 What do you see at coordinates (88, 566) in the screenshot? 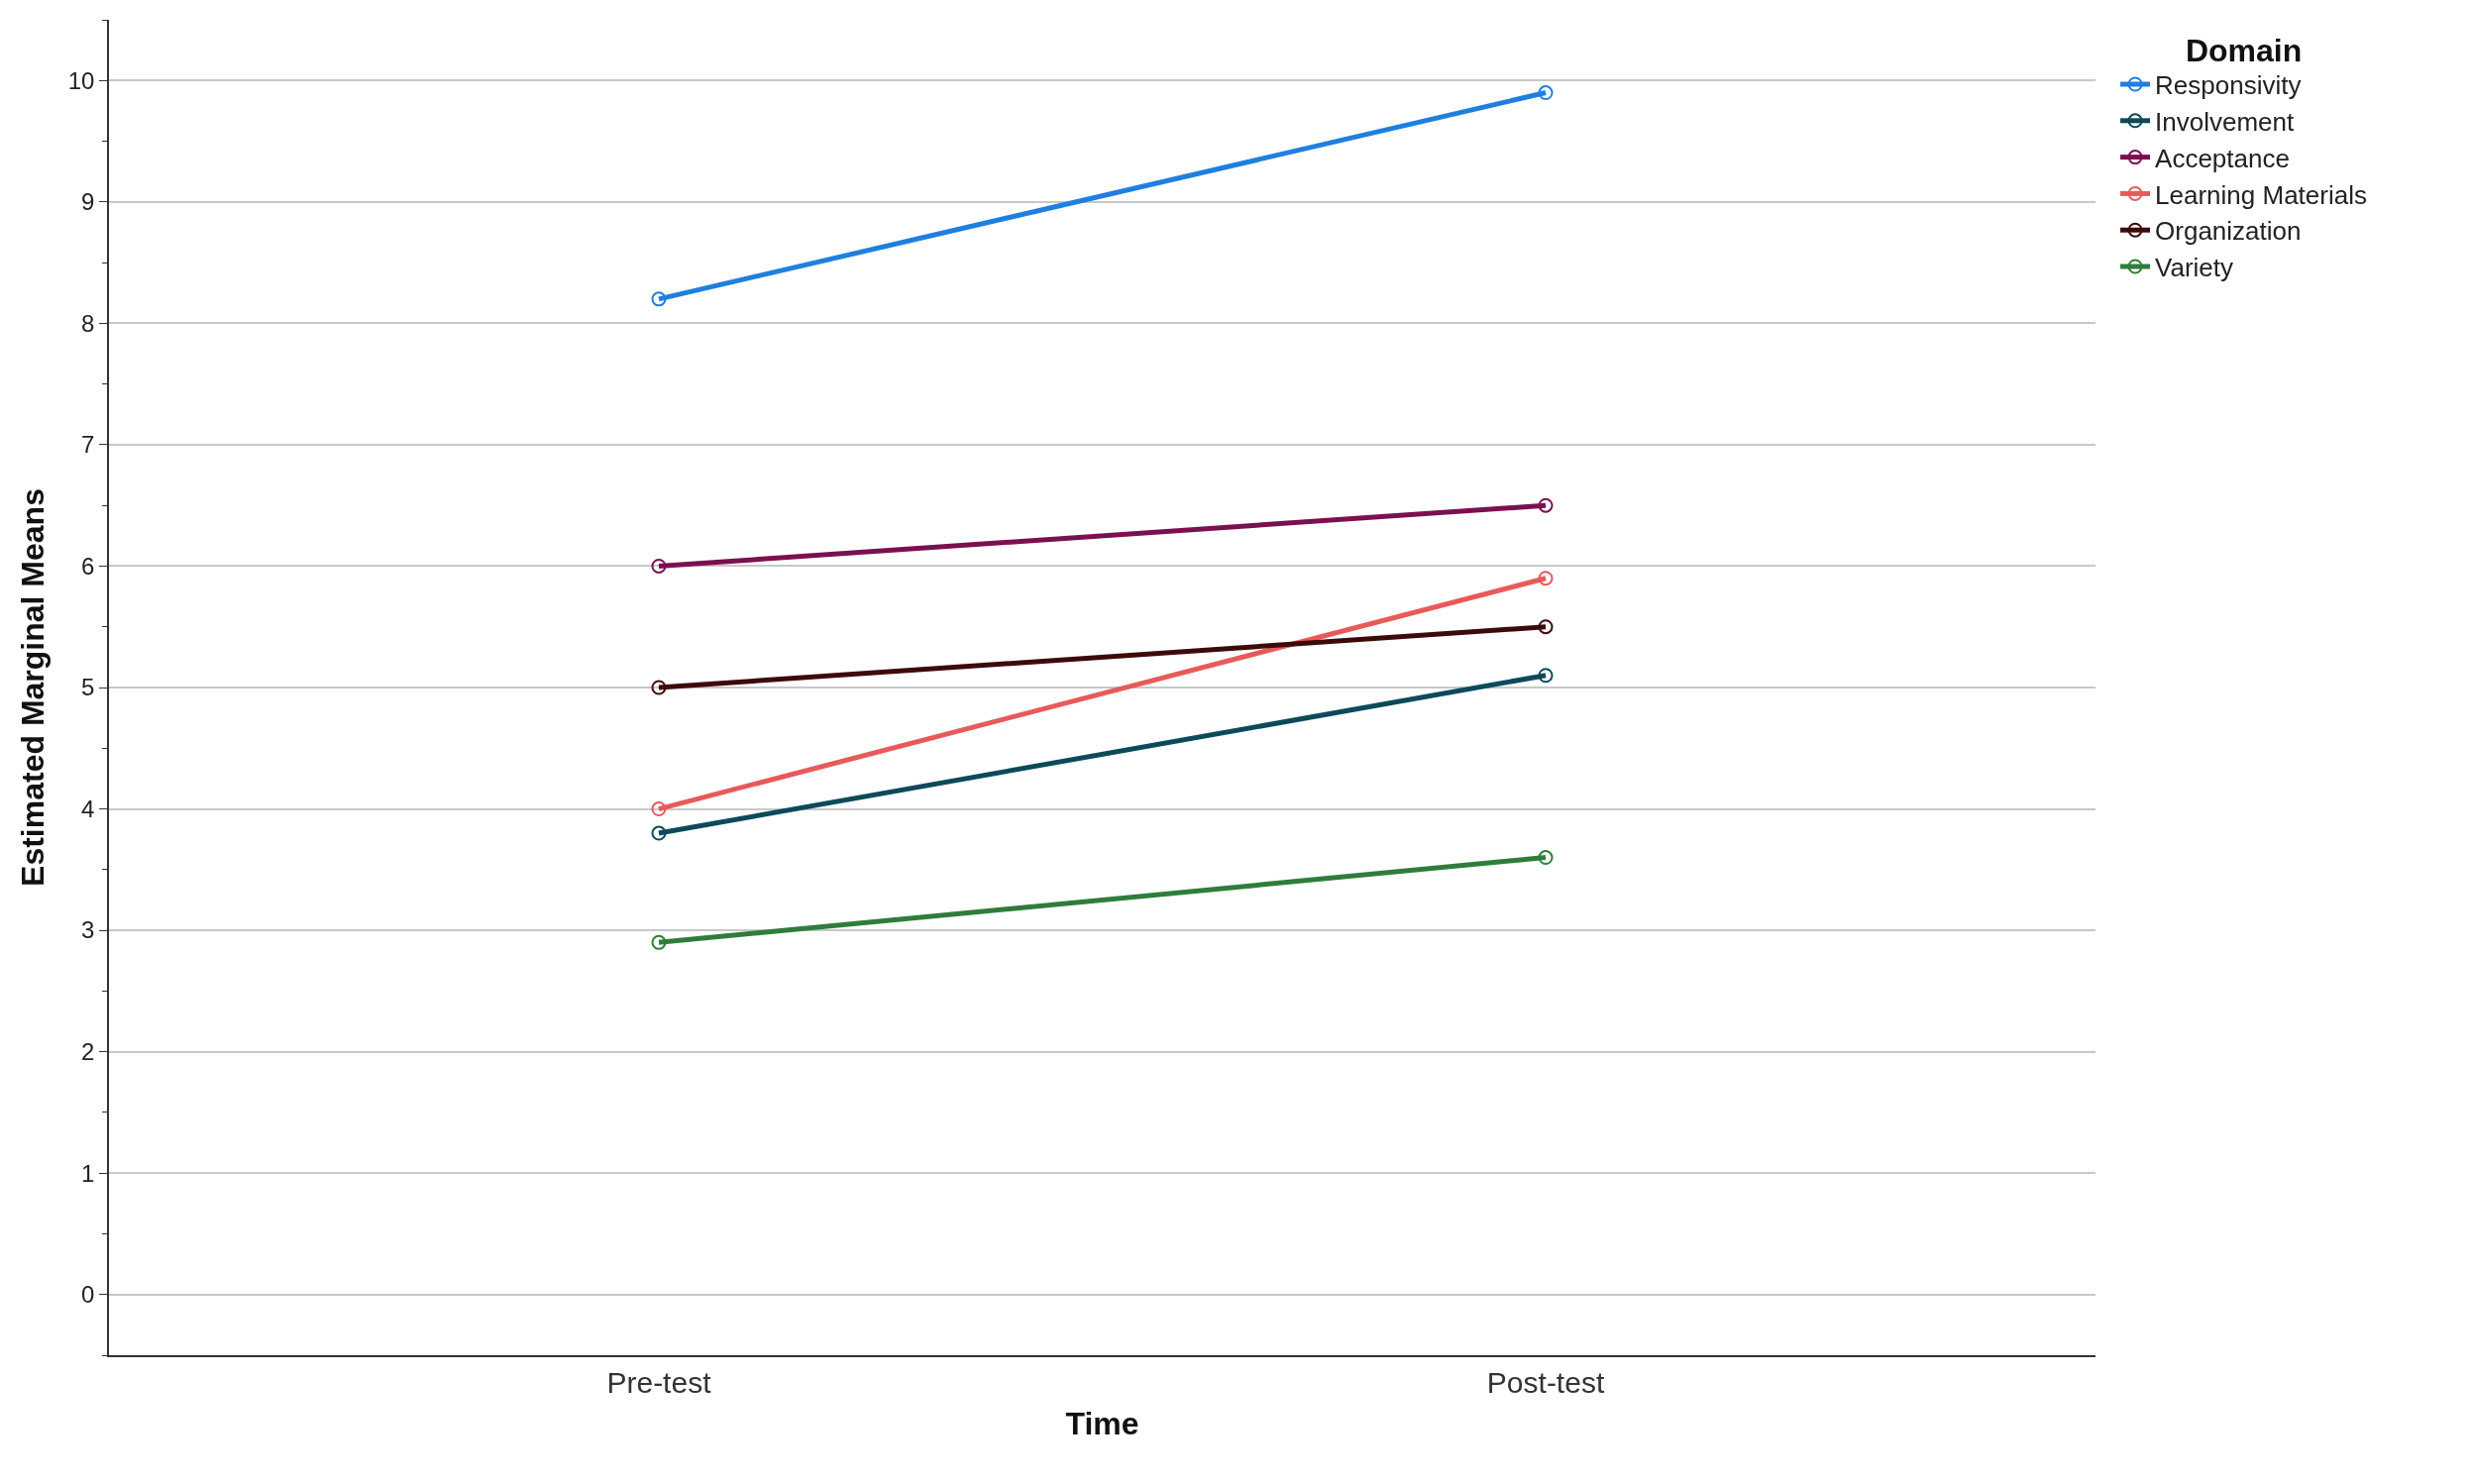
I see `y-tick-label: 6` at bounding box center [88, 566].